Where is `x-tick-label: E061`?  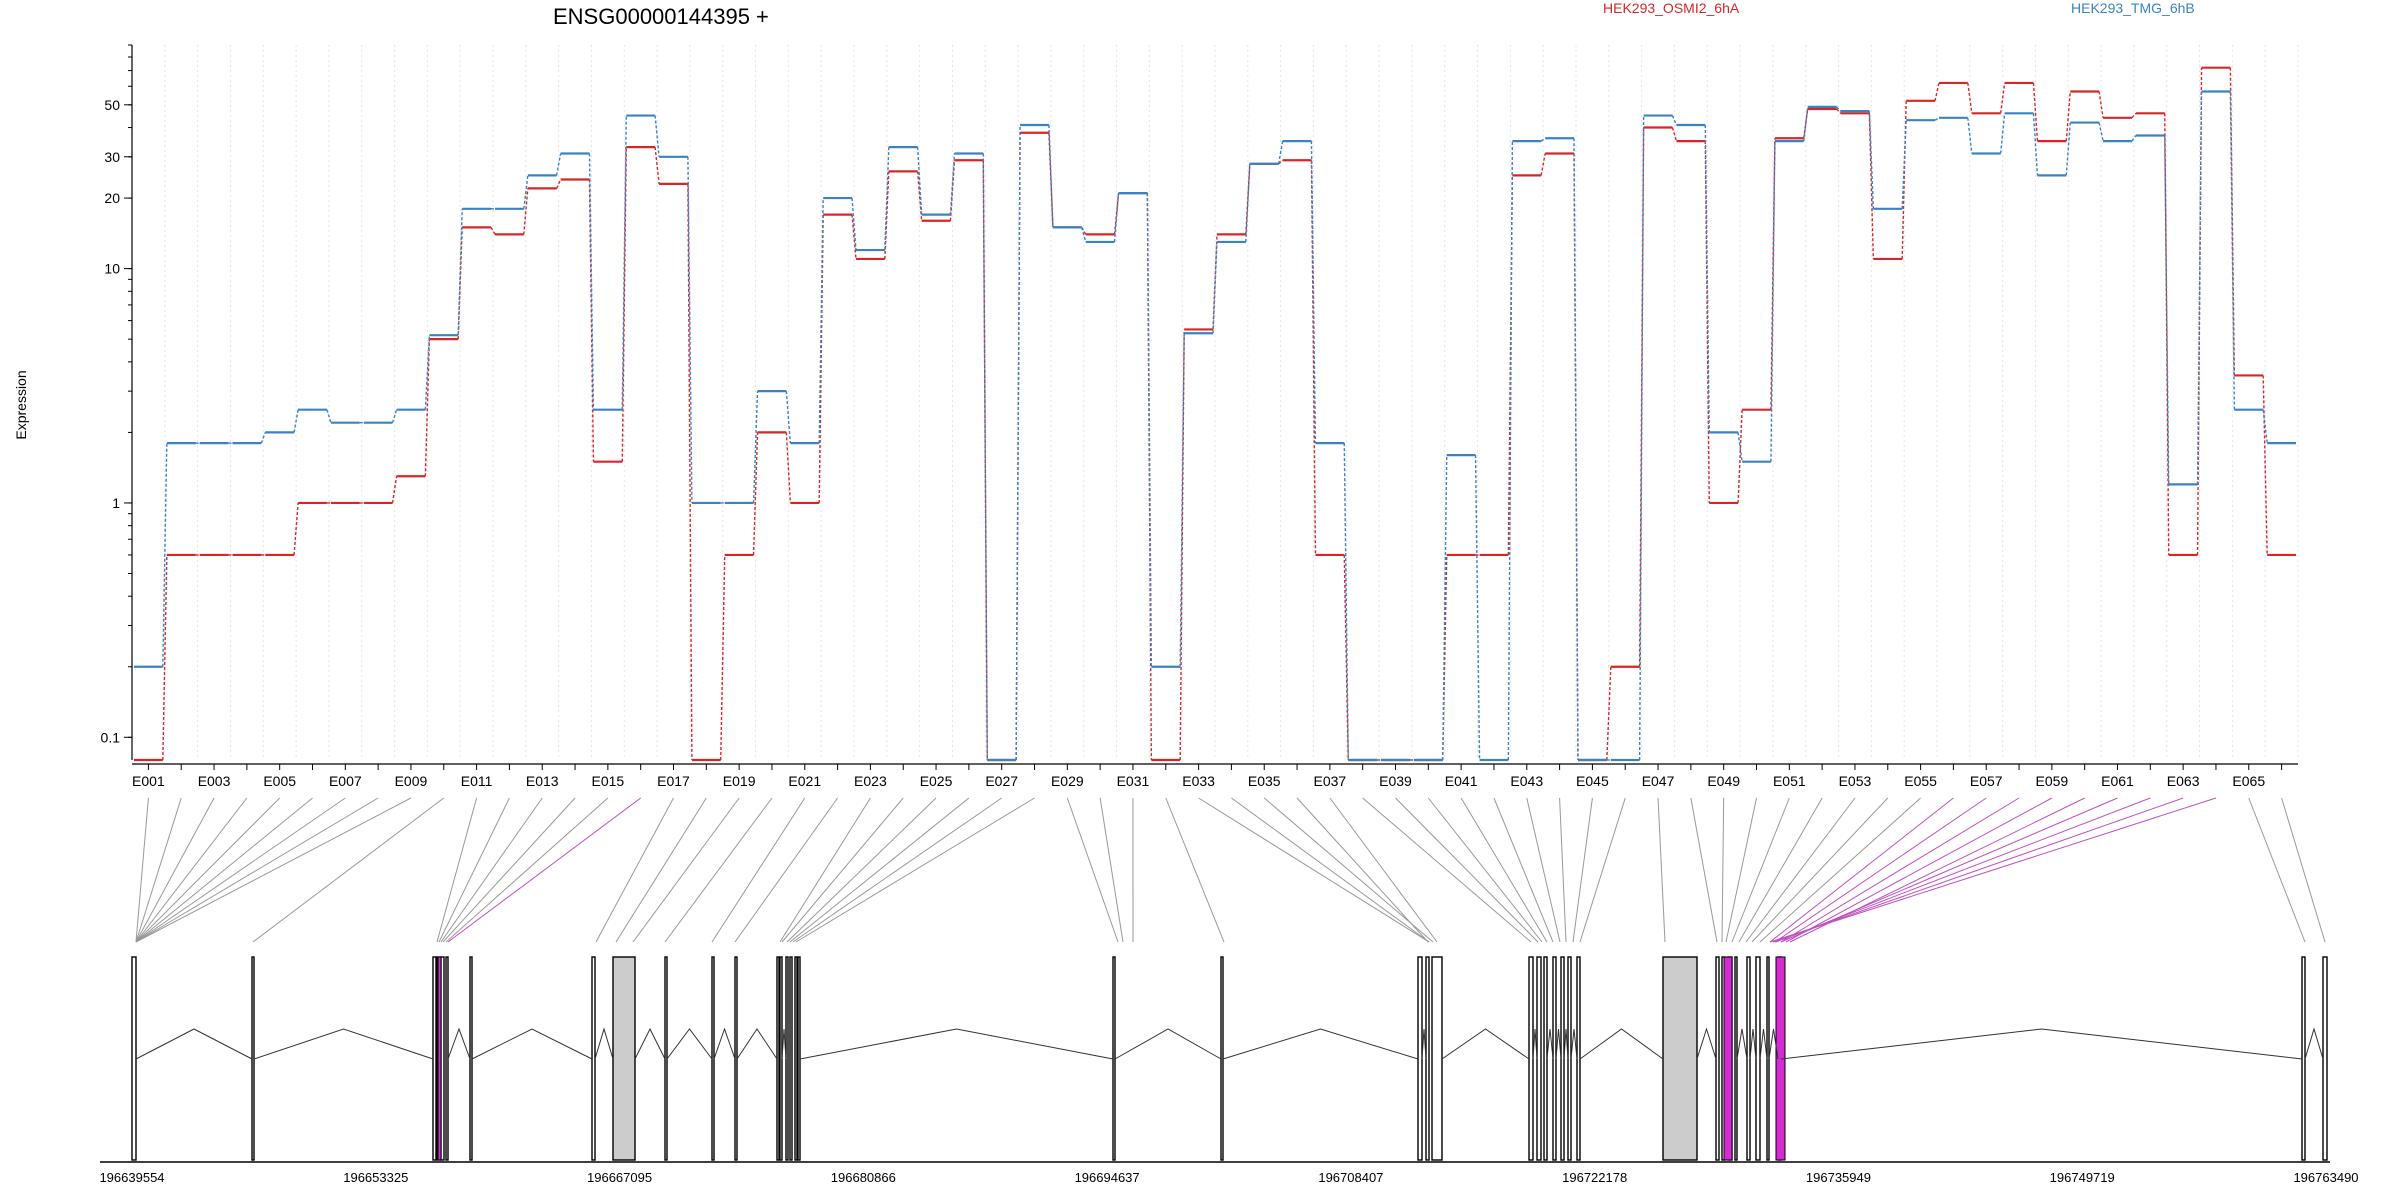 x-tick-label: E061 is located at coordinates (2117, 781).